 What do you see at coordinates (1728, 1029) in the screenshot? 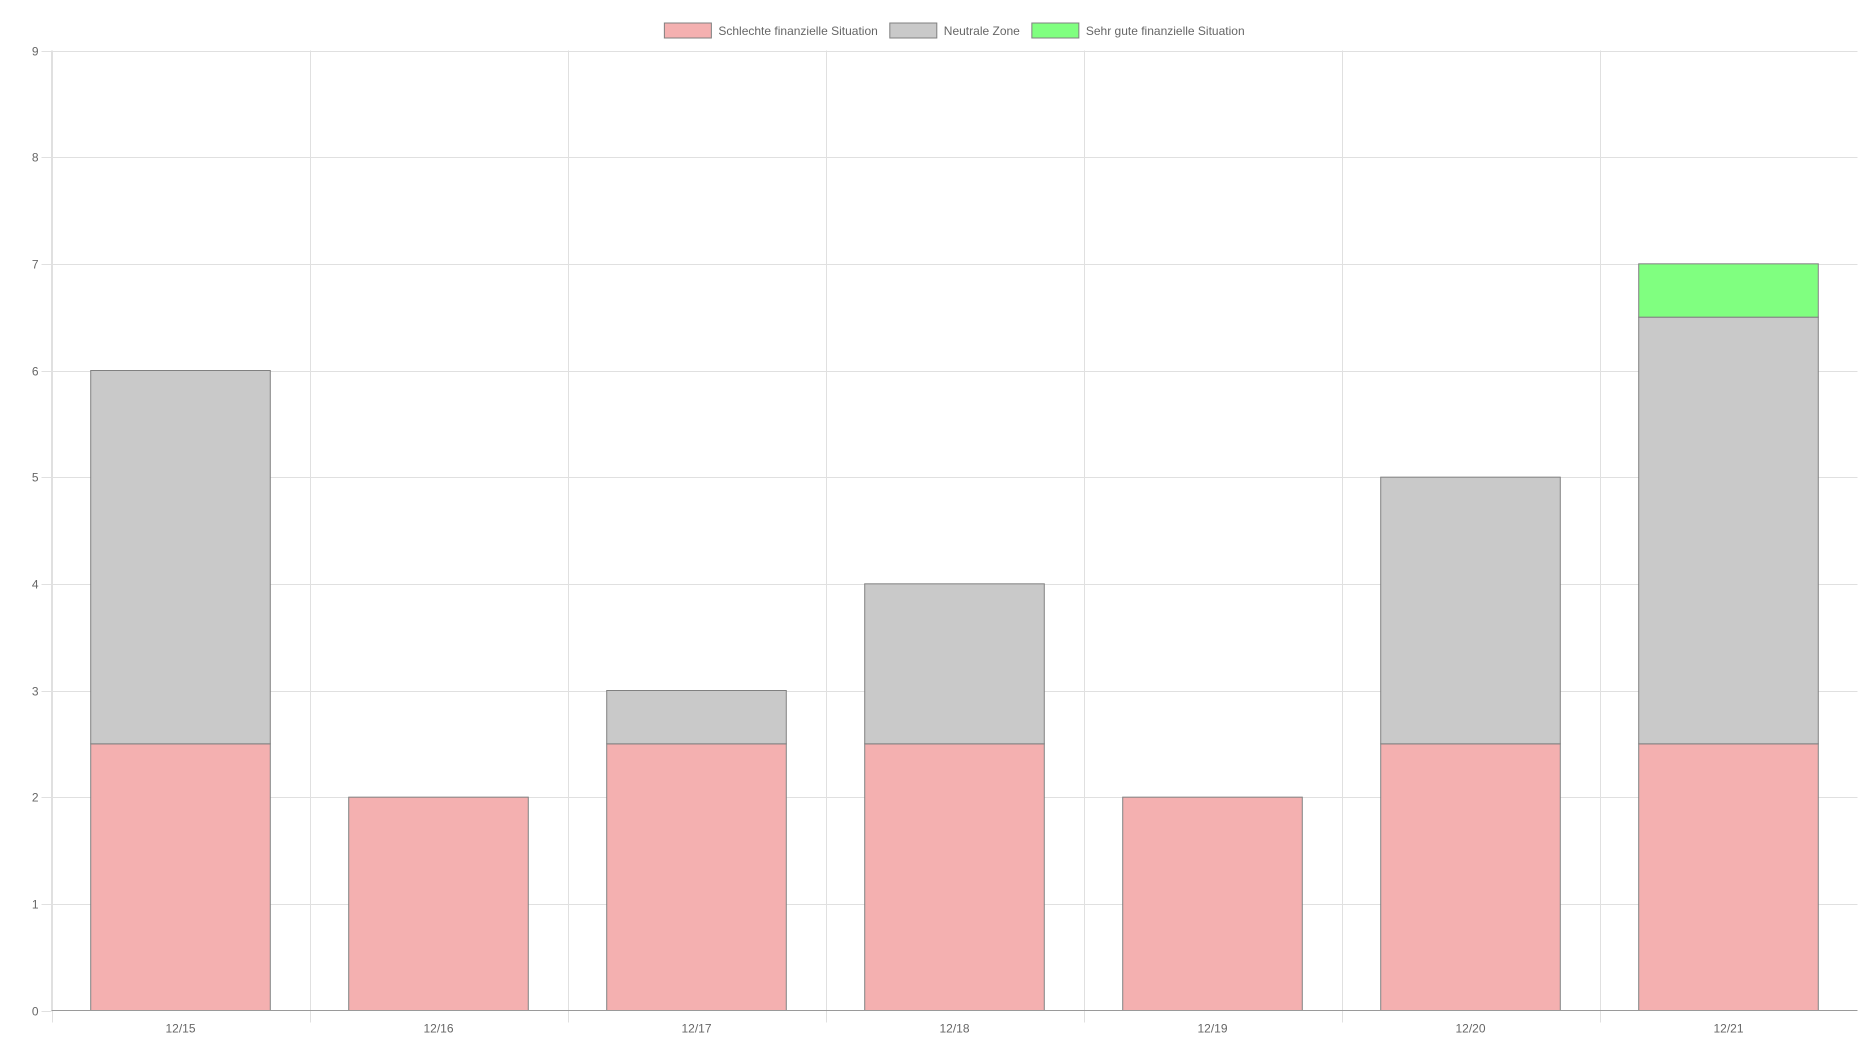
I see `x-tick-label: 12/21` at bounding box center [1728, 1029].